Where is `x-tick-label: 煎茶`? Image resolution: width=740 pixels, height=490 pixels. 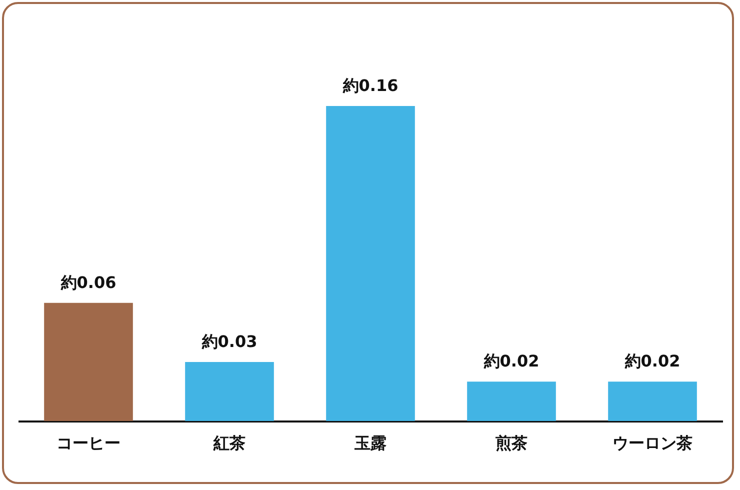
x-tick-label: 煎茶 is located at coordinates (511, 443).